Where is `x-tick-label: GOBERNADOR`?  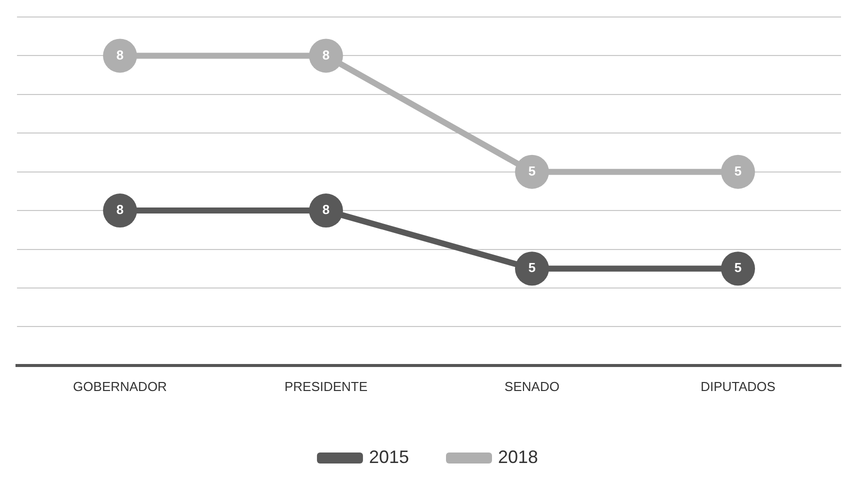
x-tick-label: GOBERNADOR is located at coordinates (120, 386).